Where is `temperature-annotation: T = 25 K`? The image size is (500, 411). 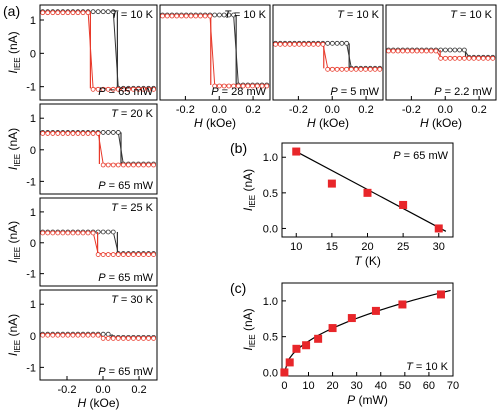
temperature-annotation: T = 25 K is located at coordinates (132, 208).